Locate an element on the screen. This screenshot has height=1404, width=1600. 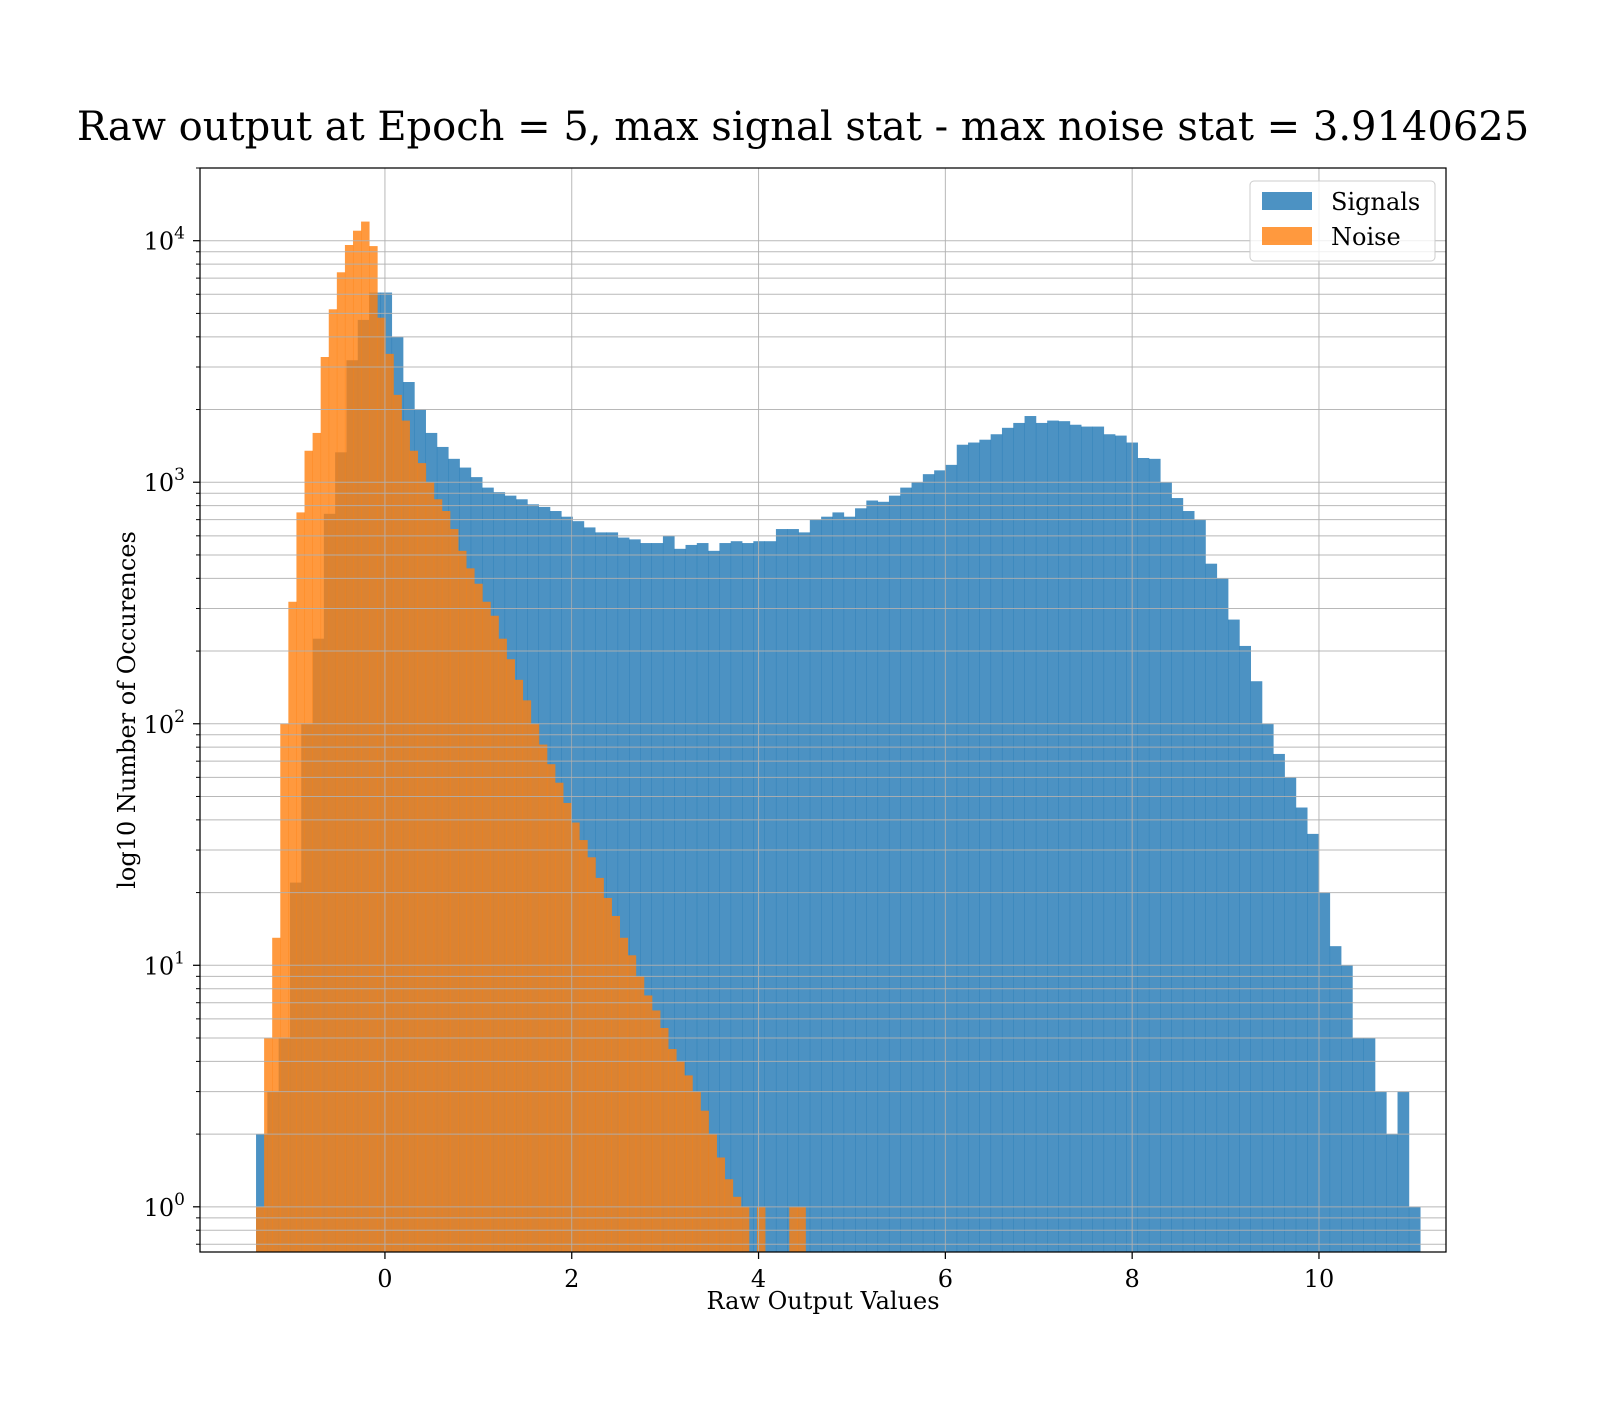
y-tick-label: 10⁴ is located at coordinates (164, 240).